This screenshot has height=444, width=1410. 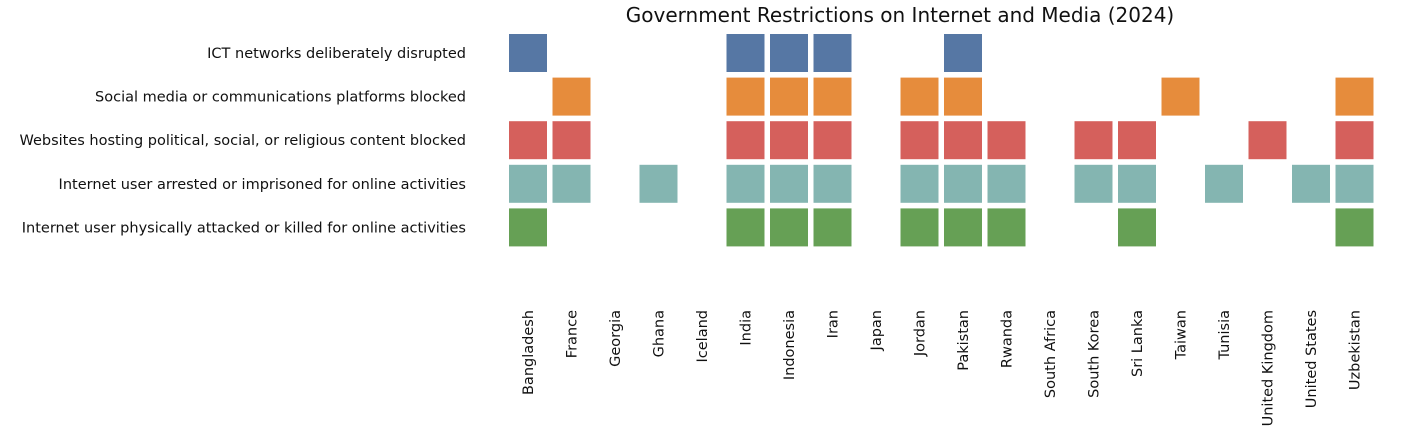 What do you see at coordinates (964, 340) in the screenshot?
I see `column-label: Pakistan` at bounding box center [964, 340].